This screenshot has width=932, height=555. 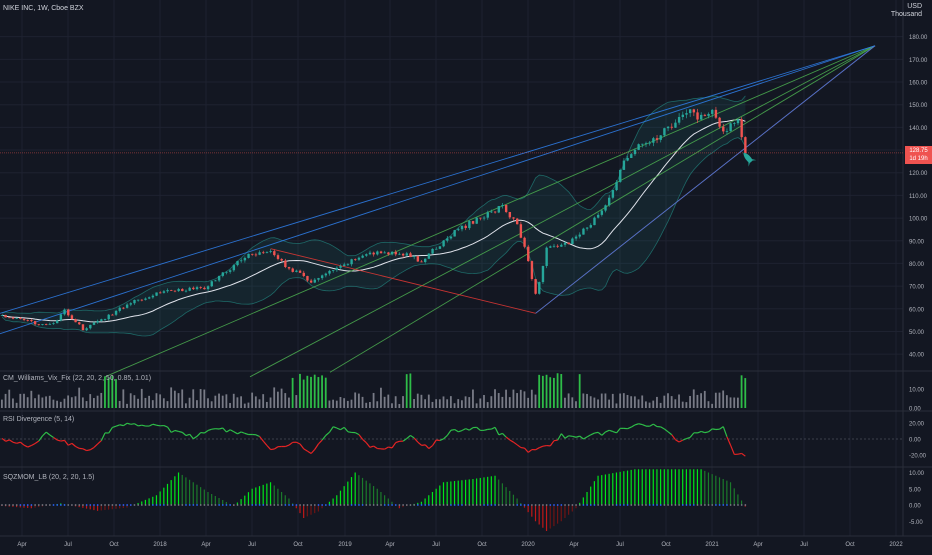 I want to click on rocket-body, so click(x=748, y=157).